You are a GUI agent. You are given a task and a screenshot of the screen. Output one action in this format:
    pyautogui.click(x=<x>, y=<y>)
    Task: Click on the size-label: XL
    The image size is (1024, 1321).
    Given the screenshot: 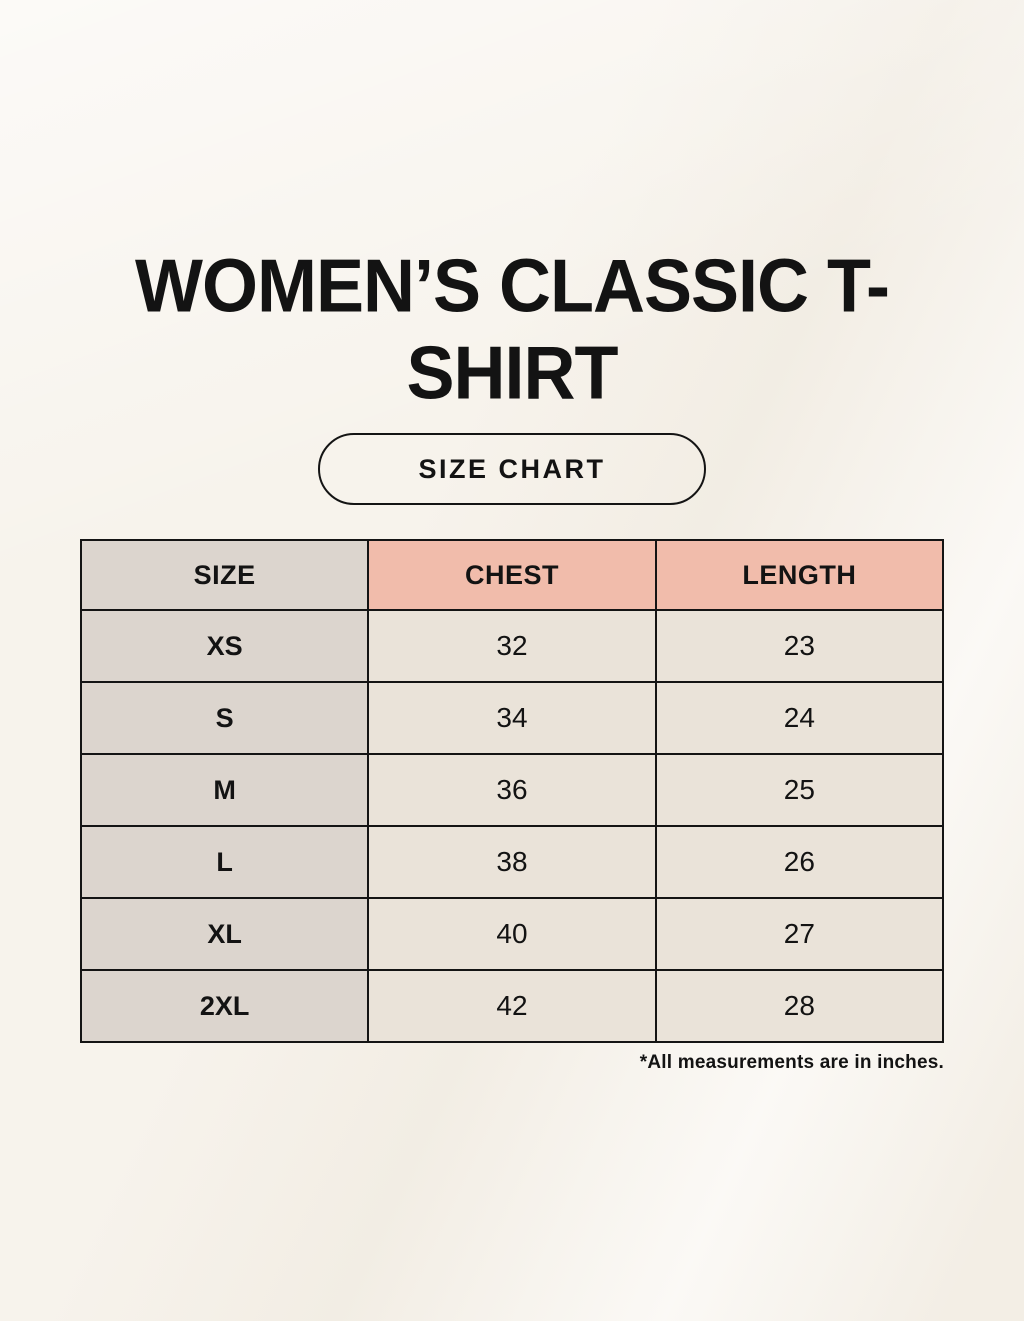 What is the action you would take?
    pyautogui.click(x=224, y=934)
    